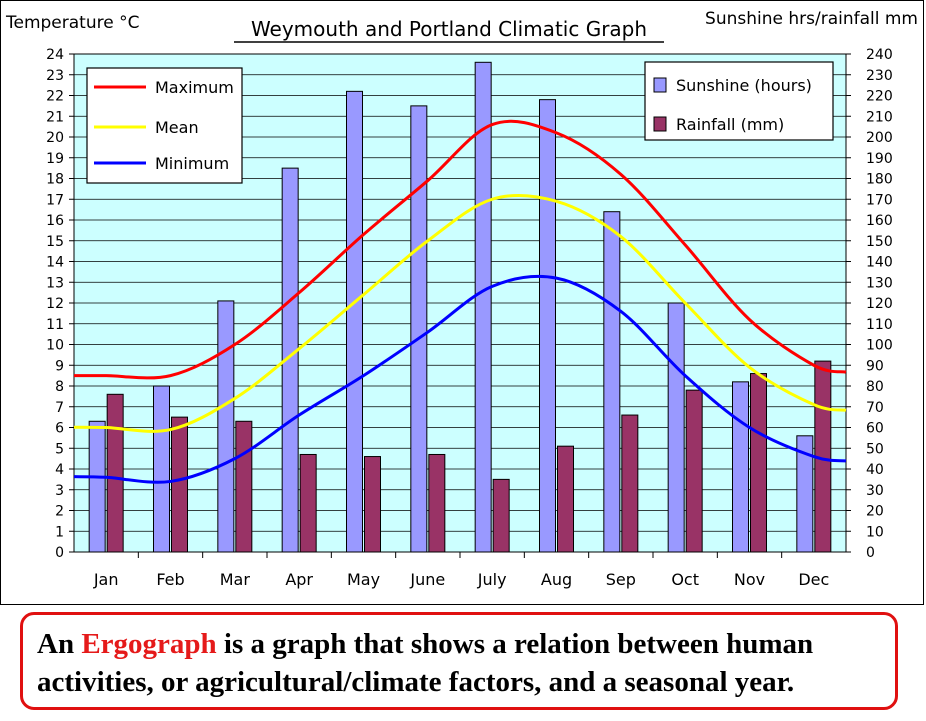  Describe the element at coordinates (744, 85) in the screenshot. I see `legend-label-sunshine: Sunshine (hours)` at that location.